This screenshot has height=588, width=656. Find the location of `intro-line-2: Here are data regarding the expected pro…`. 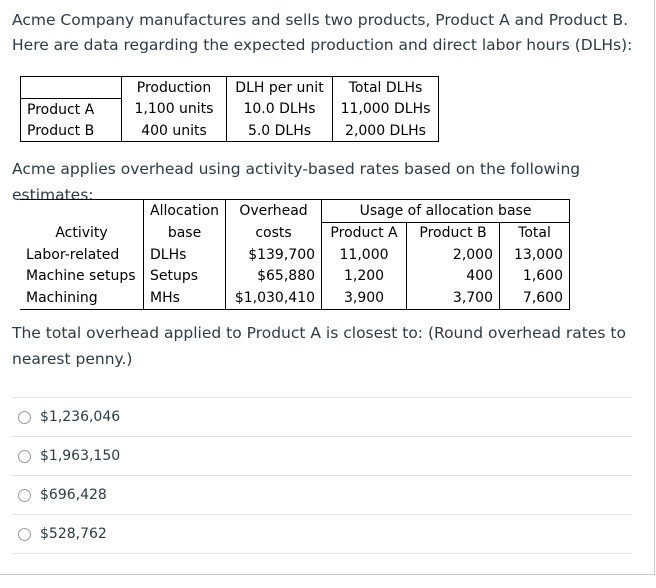

intro-line-2: Here are data regarding the expected pro… is located at coordinates (322, 45).